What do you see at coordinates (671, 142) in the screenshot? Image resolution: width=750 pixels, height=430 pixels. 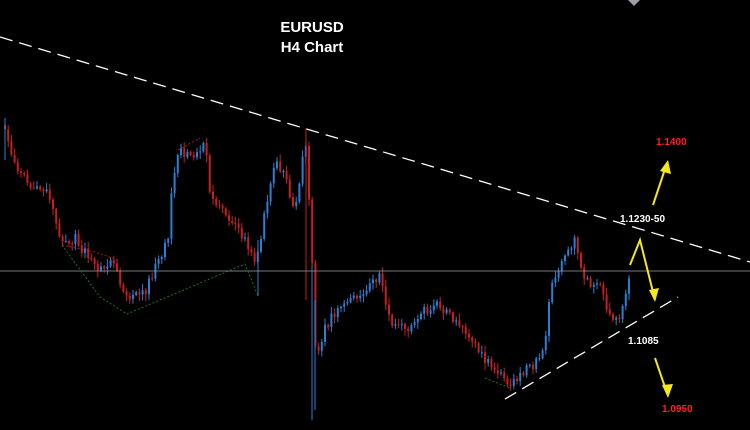 I see `level-label: 1.1400` at bounding box center [671, 142].